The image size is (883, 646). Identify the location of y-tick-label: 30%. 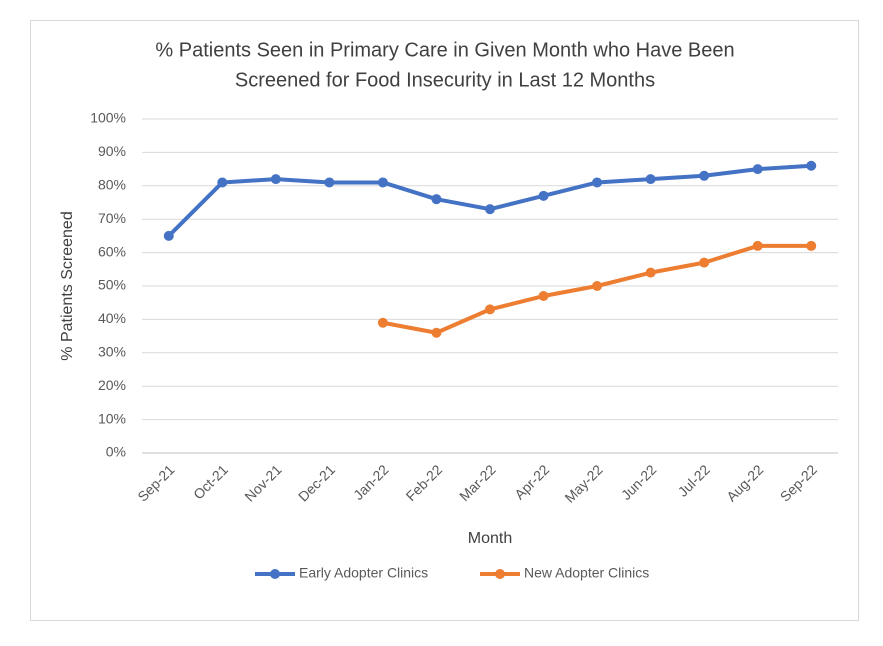
(112, 352).